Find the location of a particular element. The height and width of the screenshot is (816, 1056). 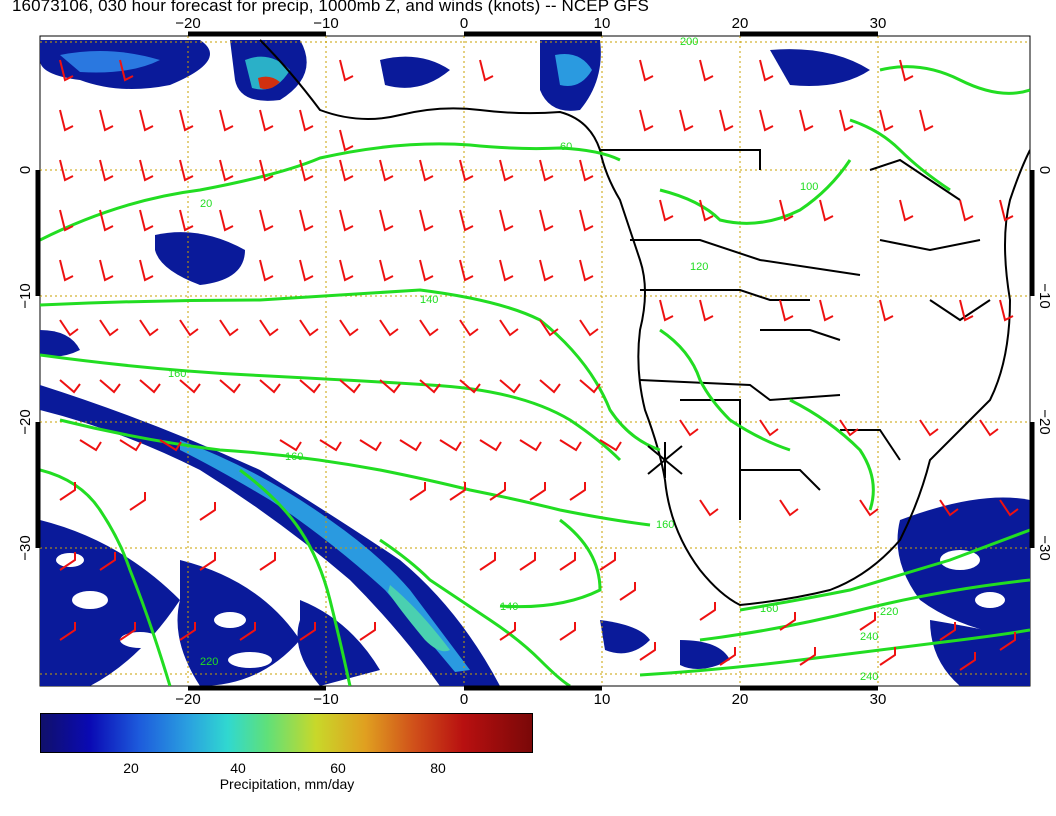

colorbar-title: Precipitation, mm/day is located at coordinates (287, 784).